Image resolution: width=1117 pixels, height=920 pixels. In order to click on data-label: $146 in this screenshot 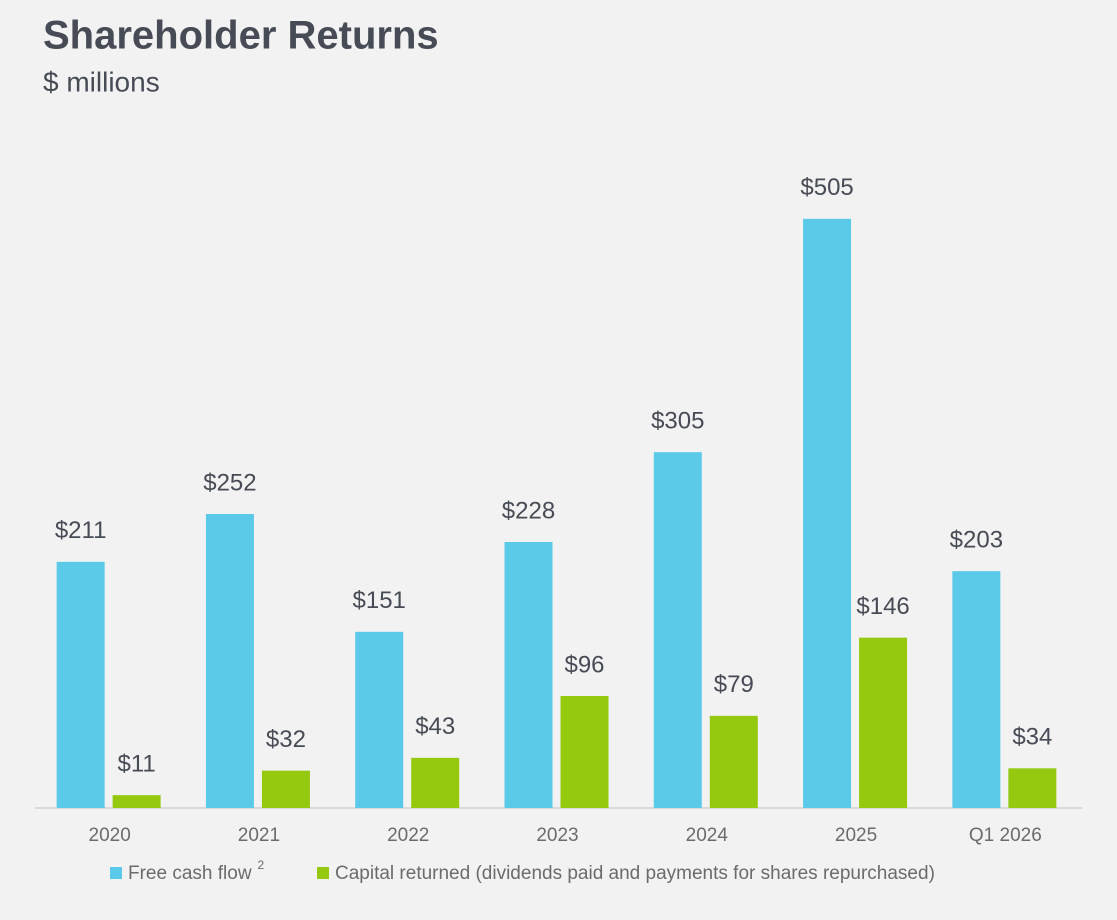, I will do `click(882, 606)`.